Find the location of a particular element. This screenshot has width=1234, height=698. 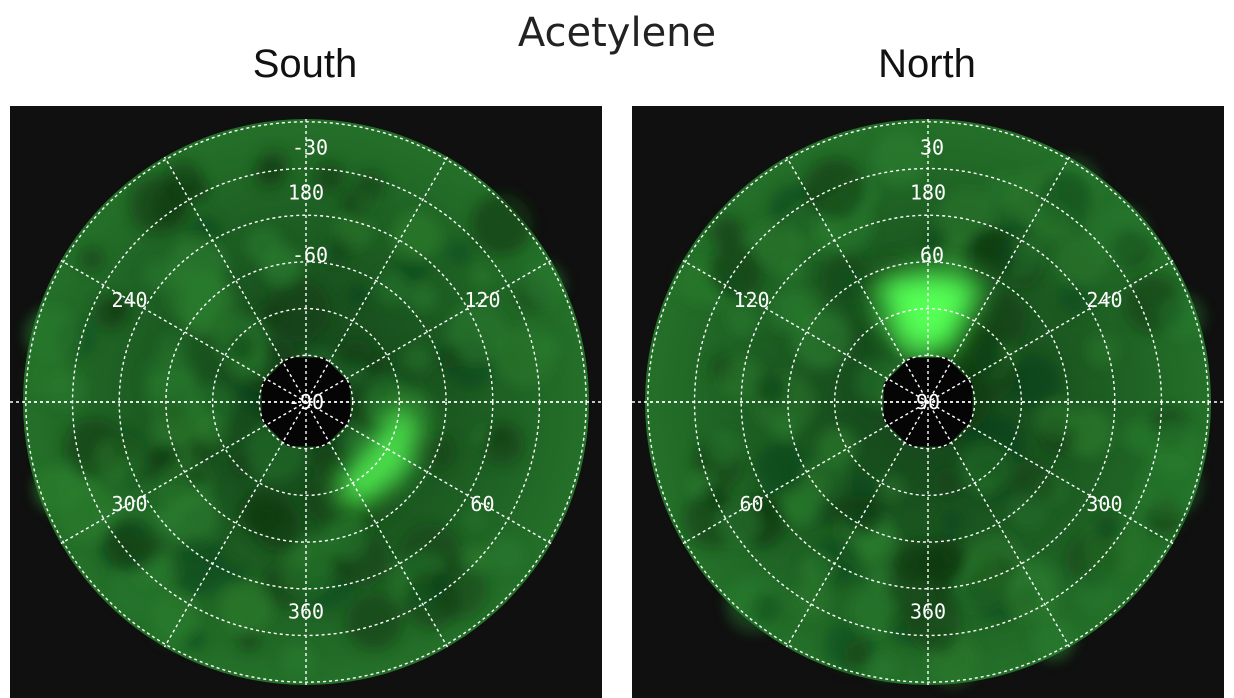

center-label: 90 is located at coordinates (928, 402).